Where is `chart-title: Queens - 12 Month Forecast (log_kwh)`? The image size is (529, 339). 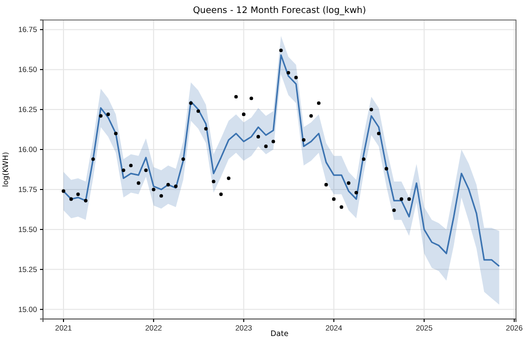 chart-title: Queens - 12 Month Forecast (log_kwh) is located at coordinates (279, 11).